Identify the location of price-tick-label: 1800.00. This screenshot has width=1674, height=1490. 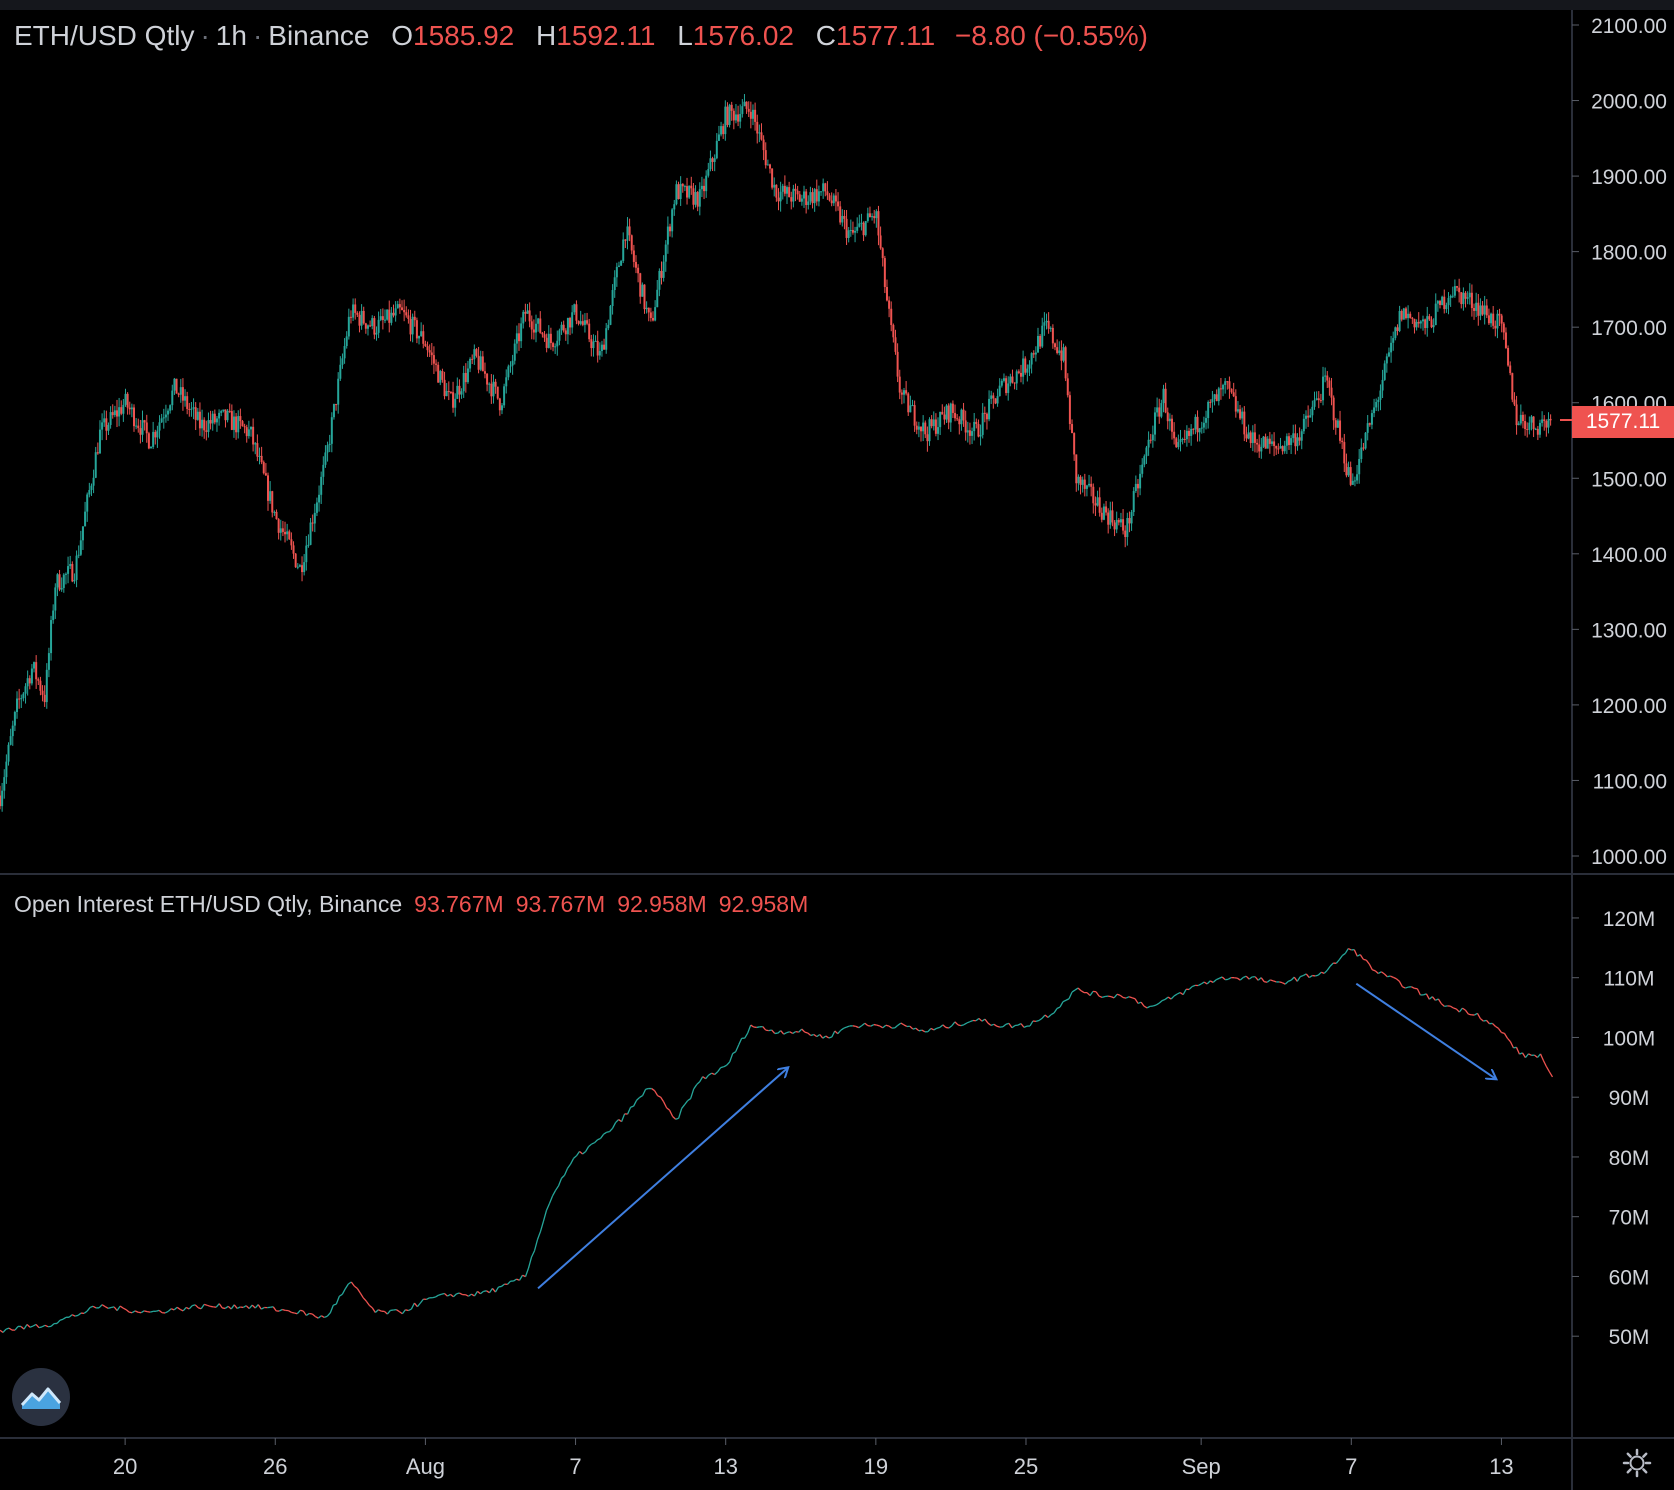
(1629, 253).